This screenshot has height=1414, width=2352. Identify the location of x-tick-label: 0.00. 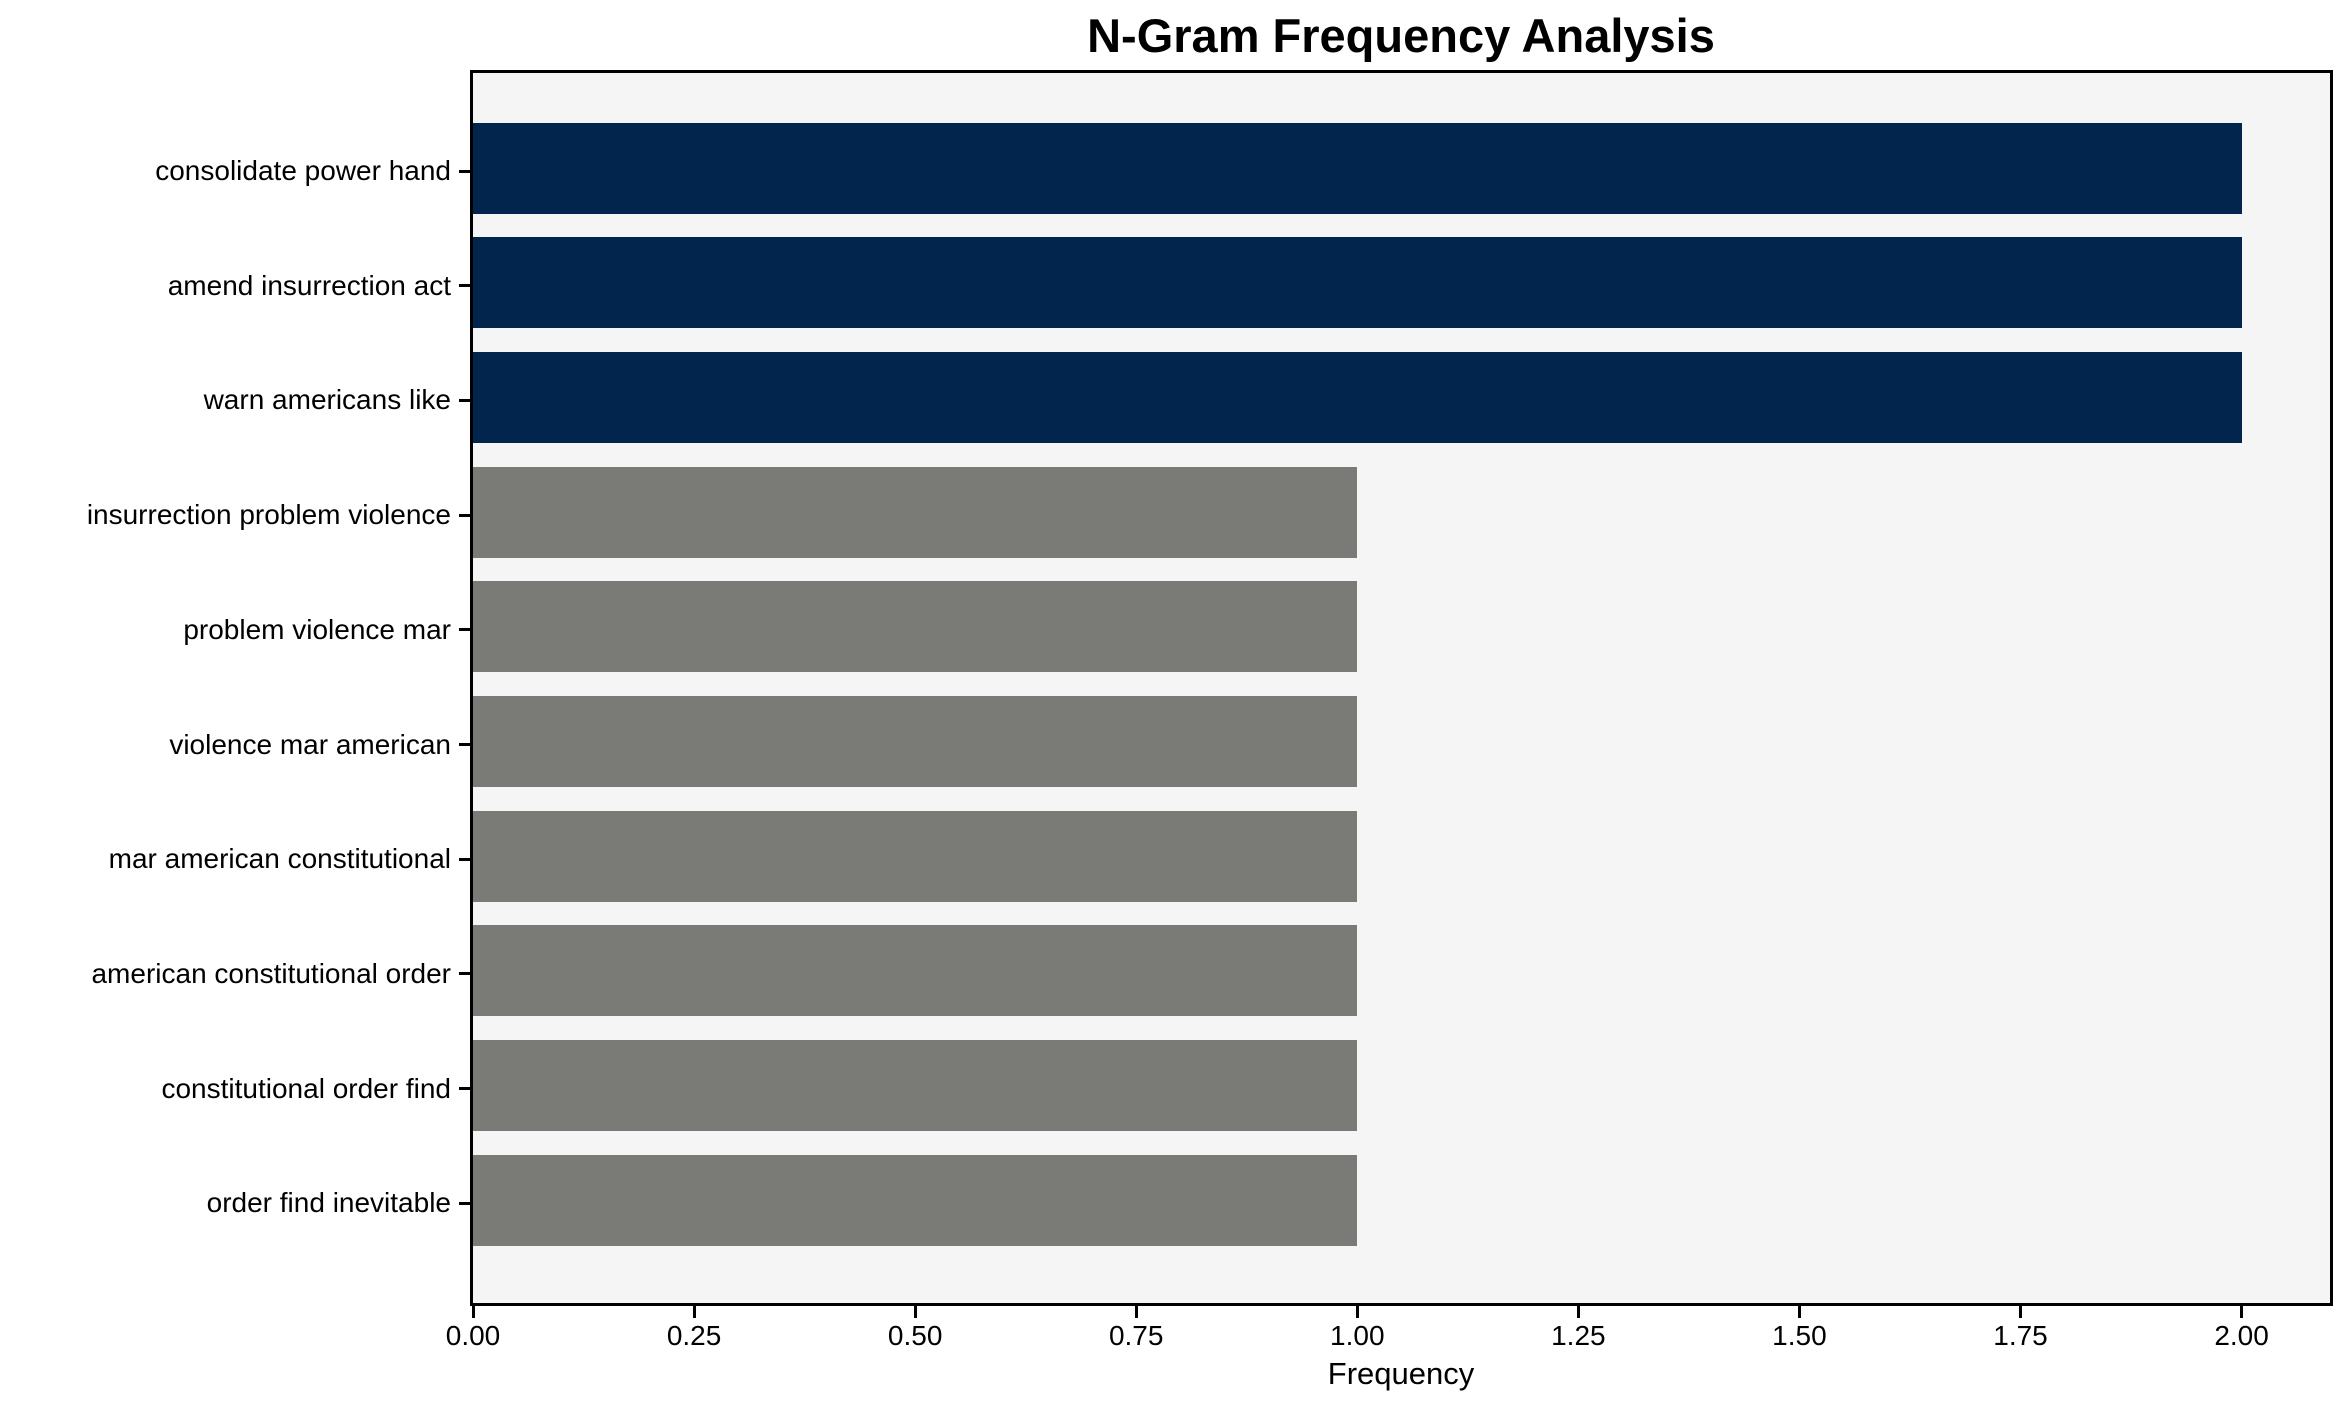
(473, 1335).